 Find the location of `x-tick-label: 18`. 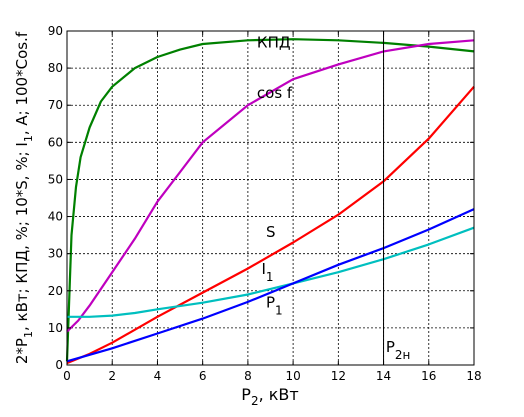

x-tick-label: 18 is located at coordinates (473, 376).